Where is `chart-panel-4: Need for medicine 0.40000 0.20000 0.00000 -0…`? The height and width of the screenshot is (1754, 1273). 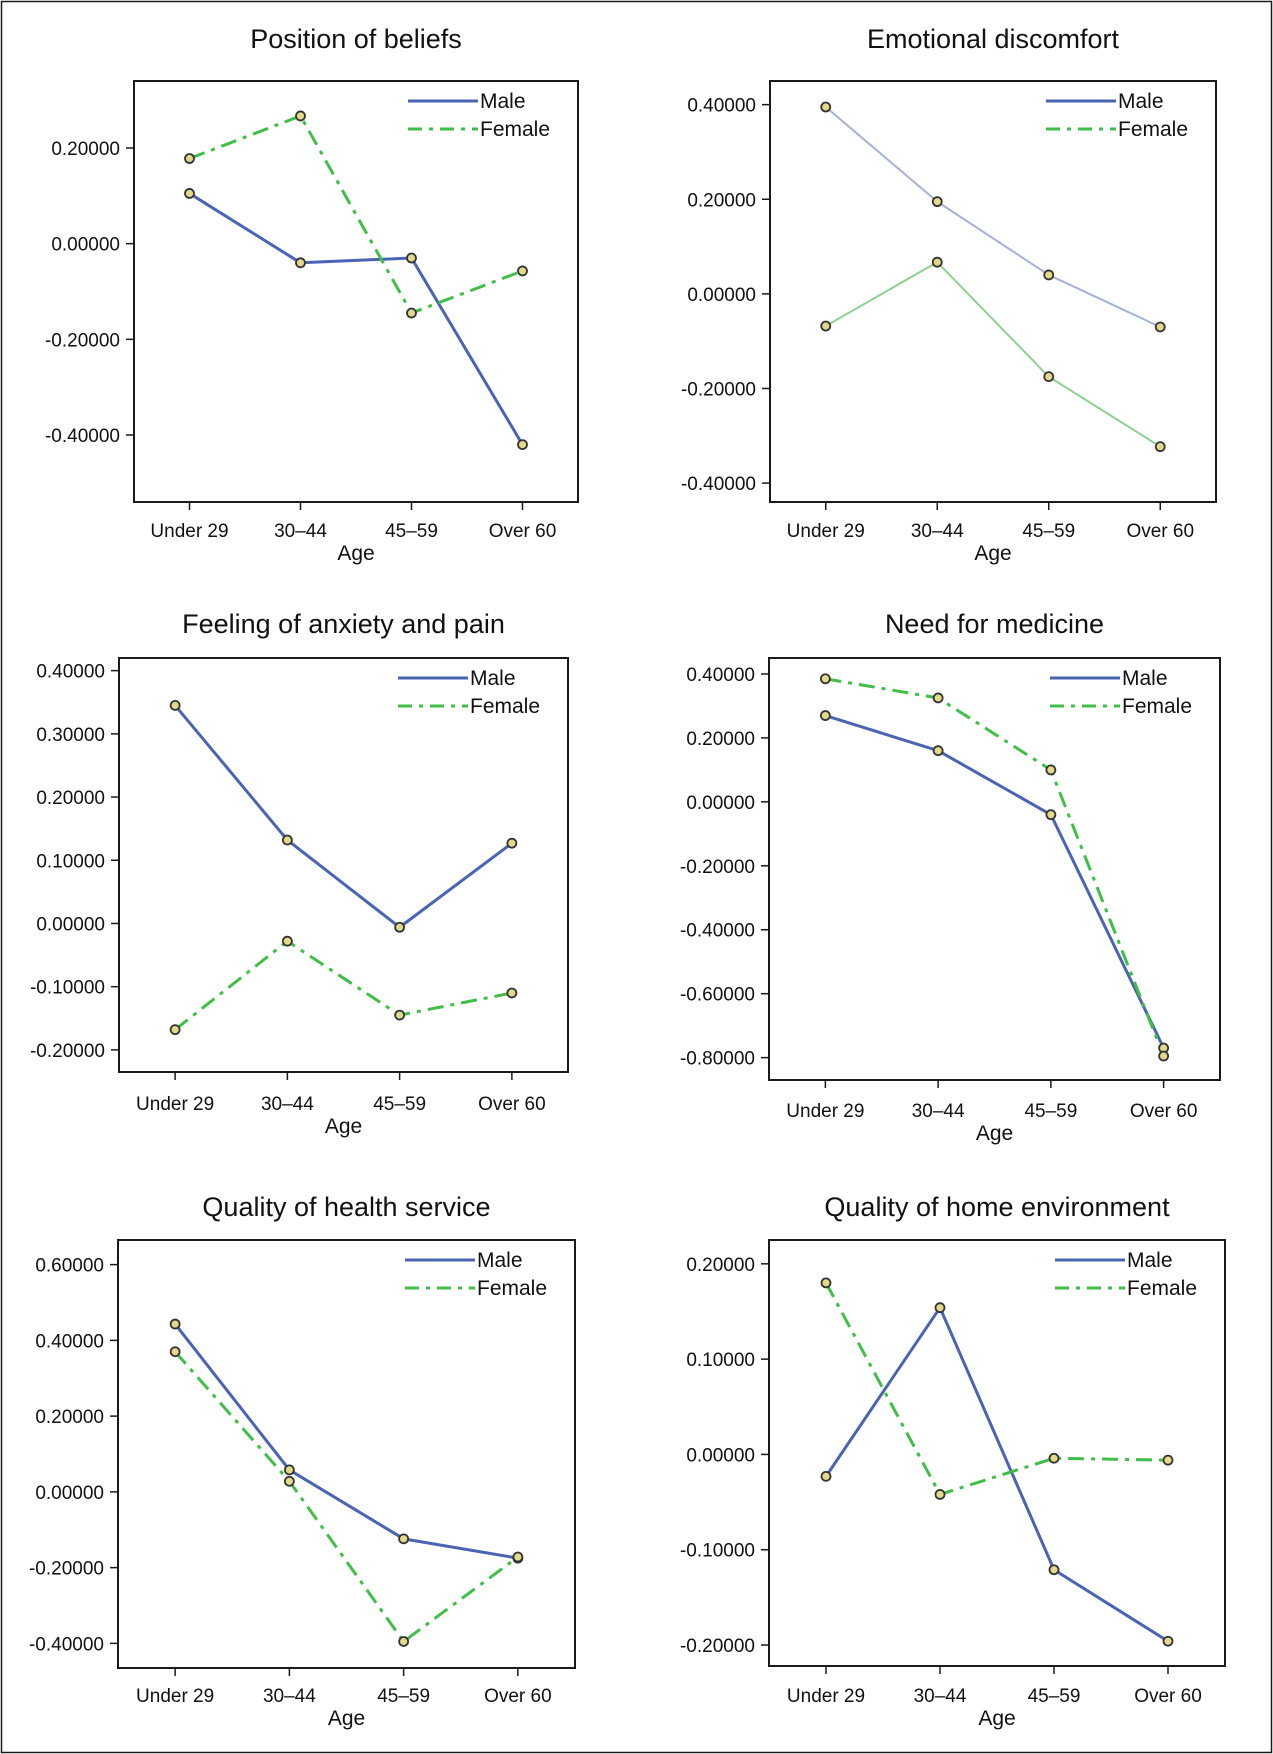
chart-panel-4: Need for medicine 0.40000 0.20000 0.00000 -0… is located at coordinates (950, 877).